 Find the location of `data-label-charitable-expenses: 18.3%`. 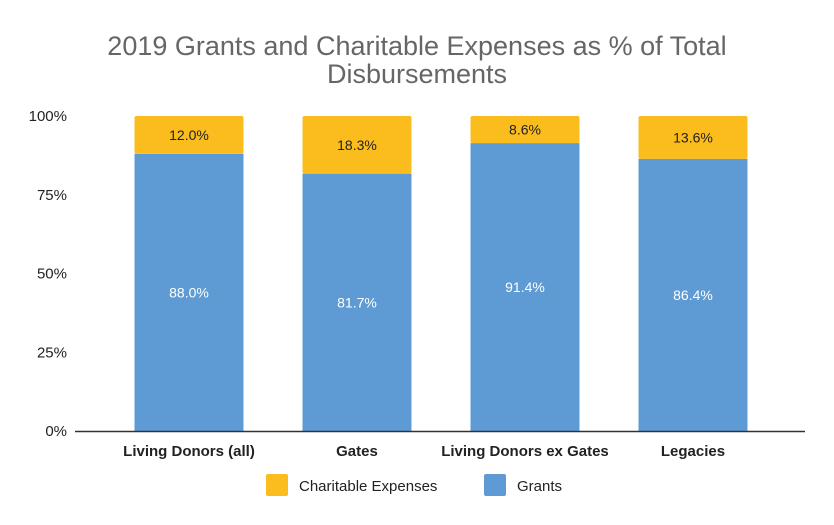

data-label-charitable-expenses: 18.3% is located at coordinates (357, 145).